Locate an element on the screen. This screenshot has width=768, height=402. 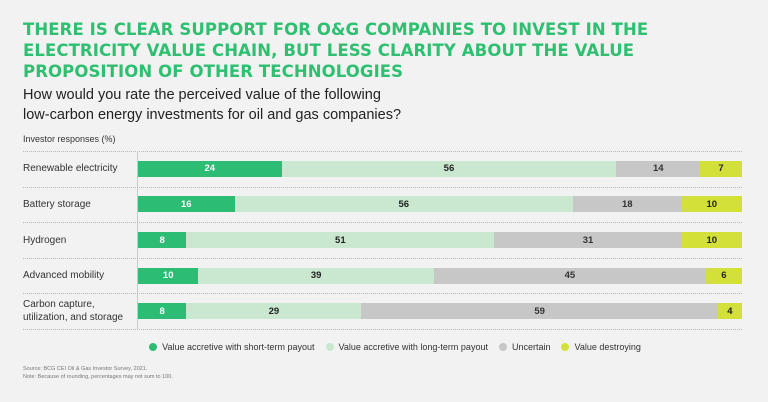
data-label: 7 is located at coordinates (721, 169).